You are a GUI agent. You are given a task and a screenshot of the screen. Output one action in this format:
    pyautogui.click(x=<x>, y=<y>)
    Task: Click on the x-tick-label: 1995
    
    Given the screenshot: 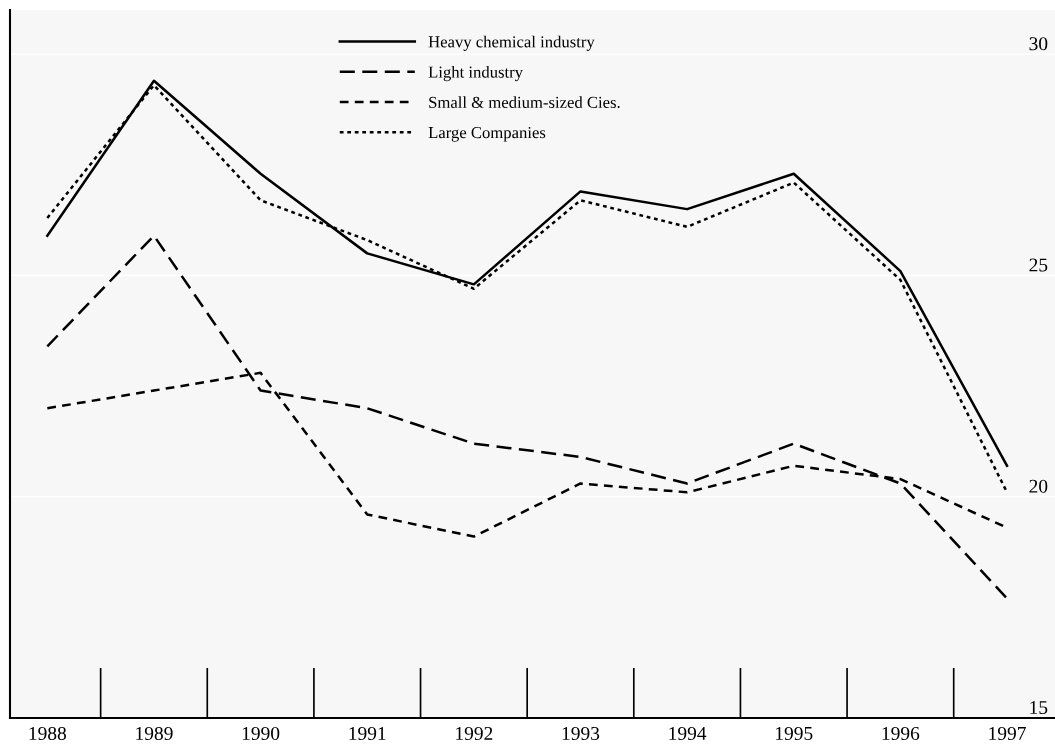 What is the action you would take?
    pyautogui.click(x=794, y=733)
    